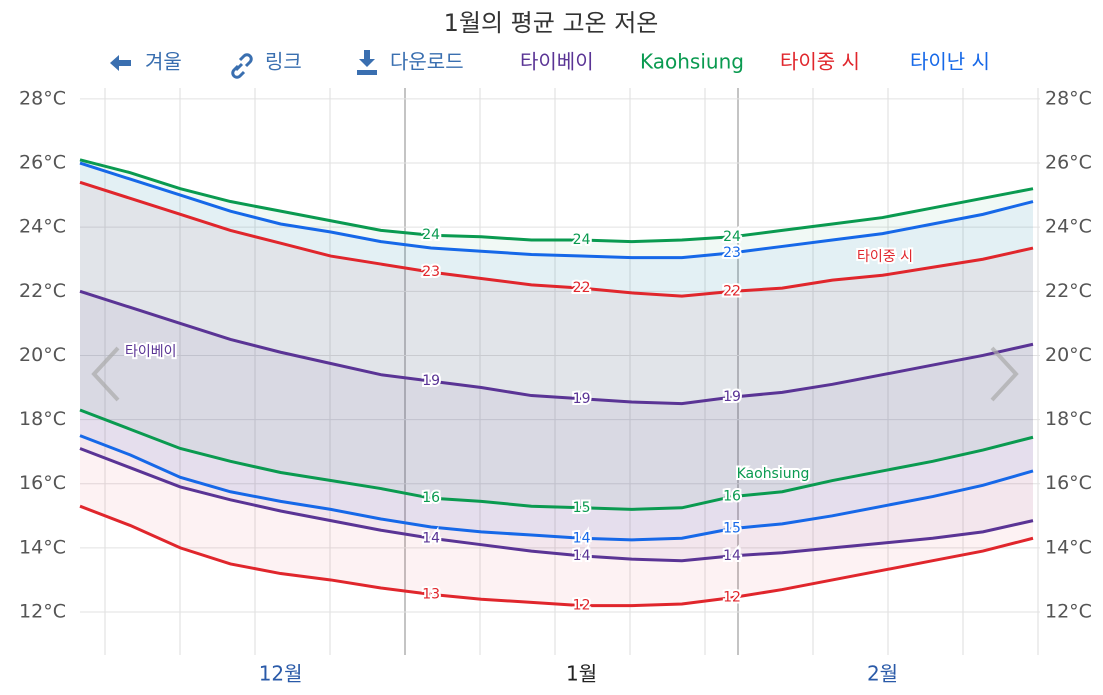  What do you see at coordinates (1068, 291) in the screenshot?
I see `y2-tick-label: 22°C` at bounding box center [1068, 291].